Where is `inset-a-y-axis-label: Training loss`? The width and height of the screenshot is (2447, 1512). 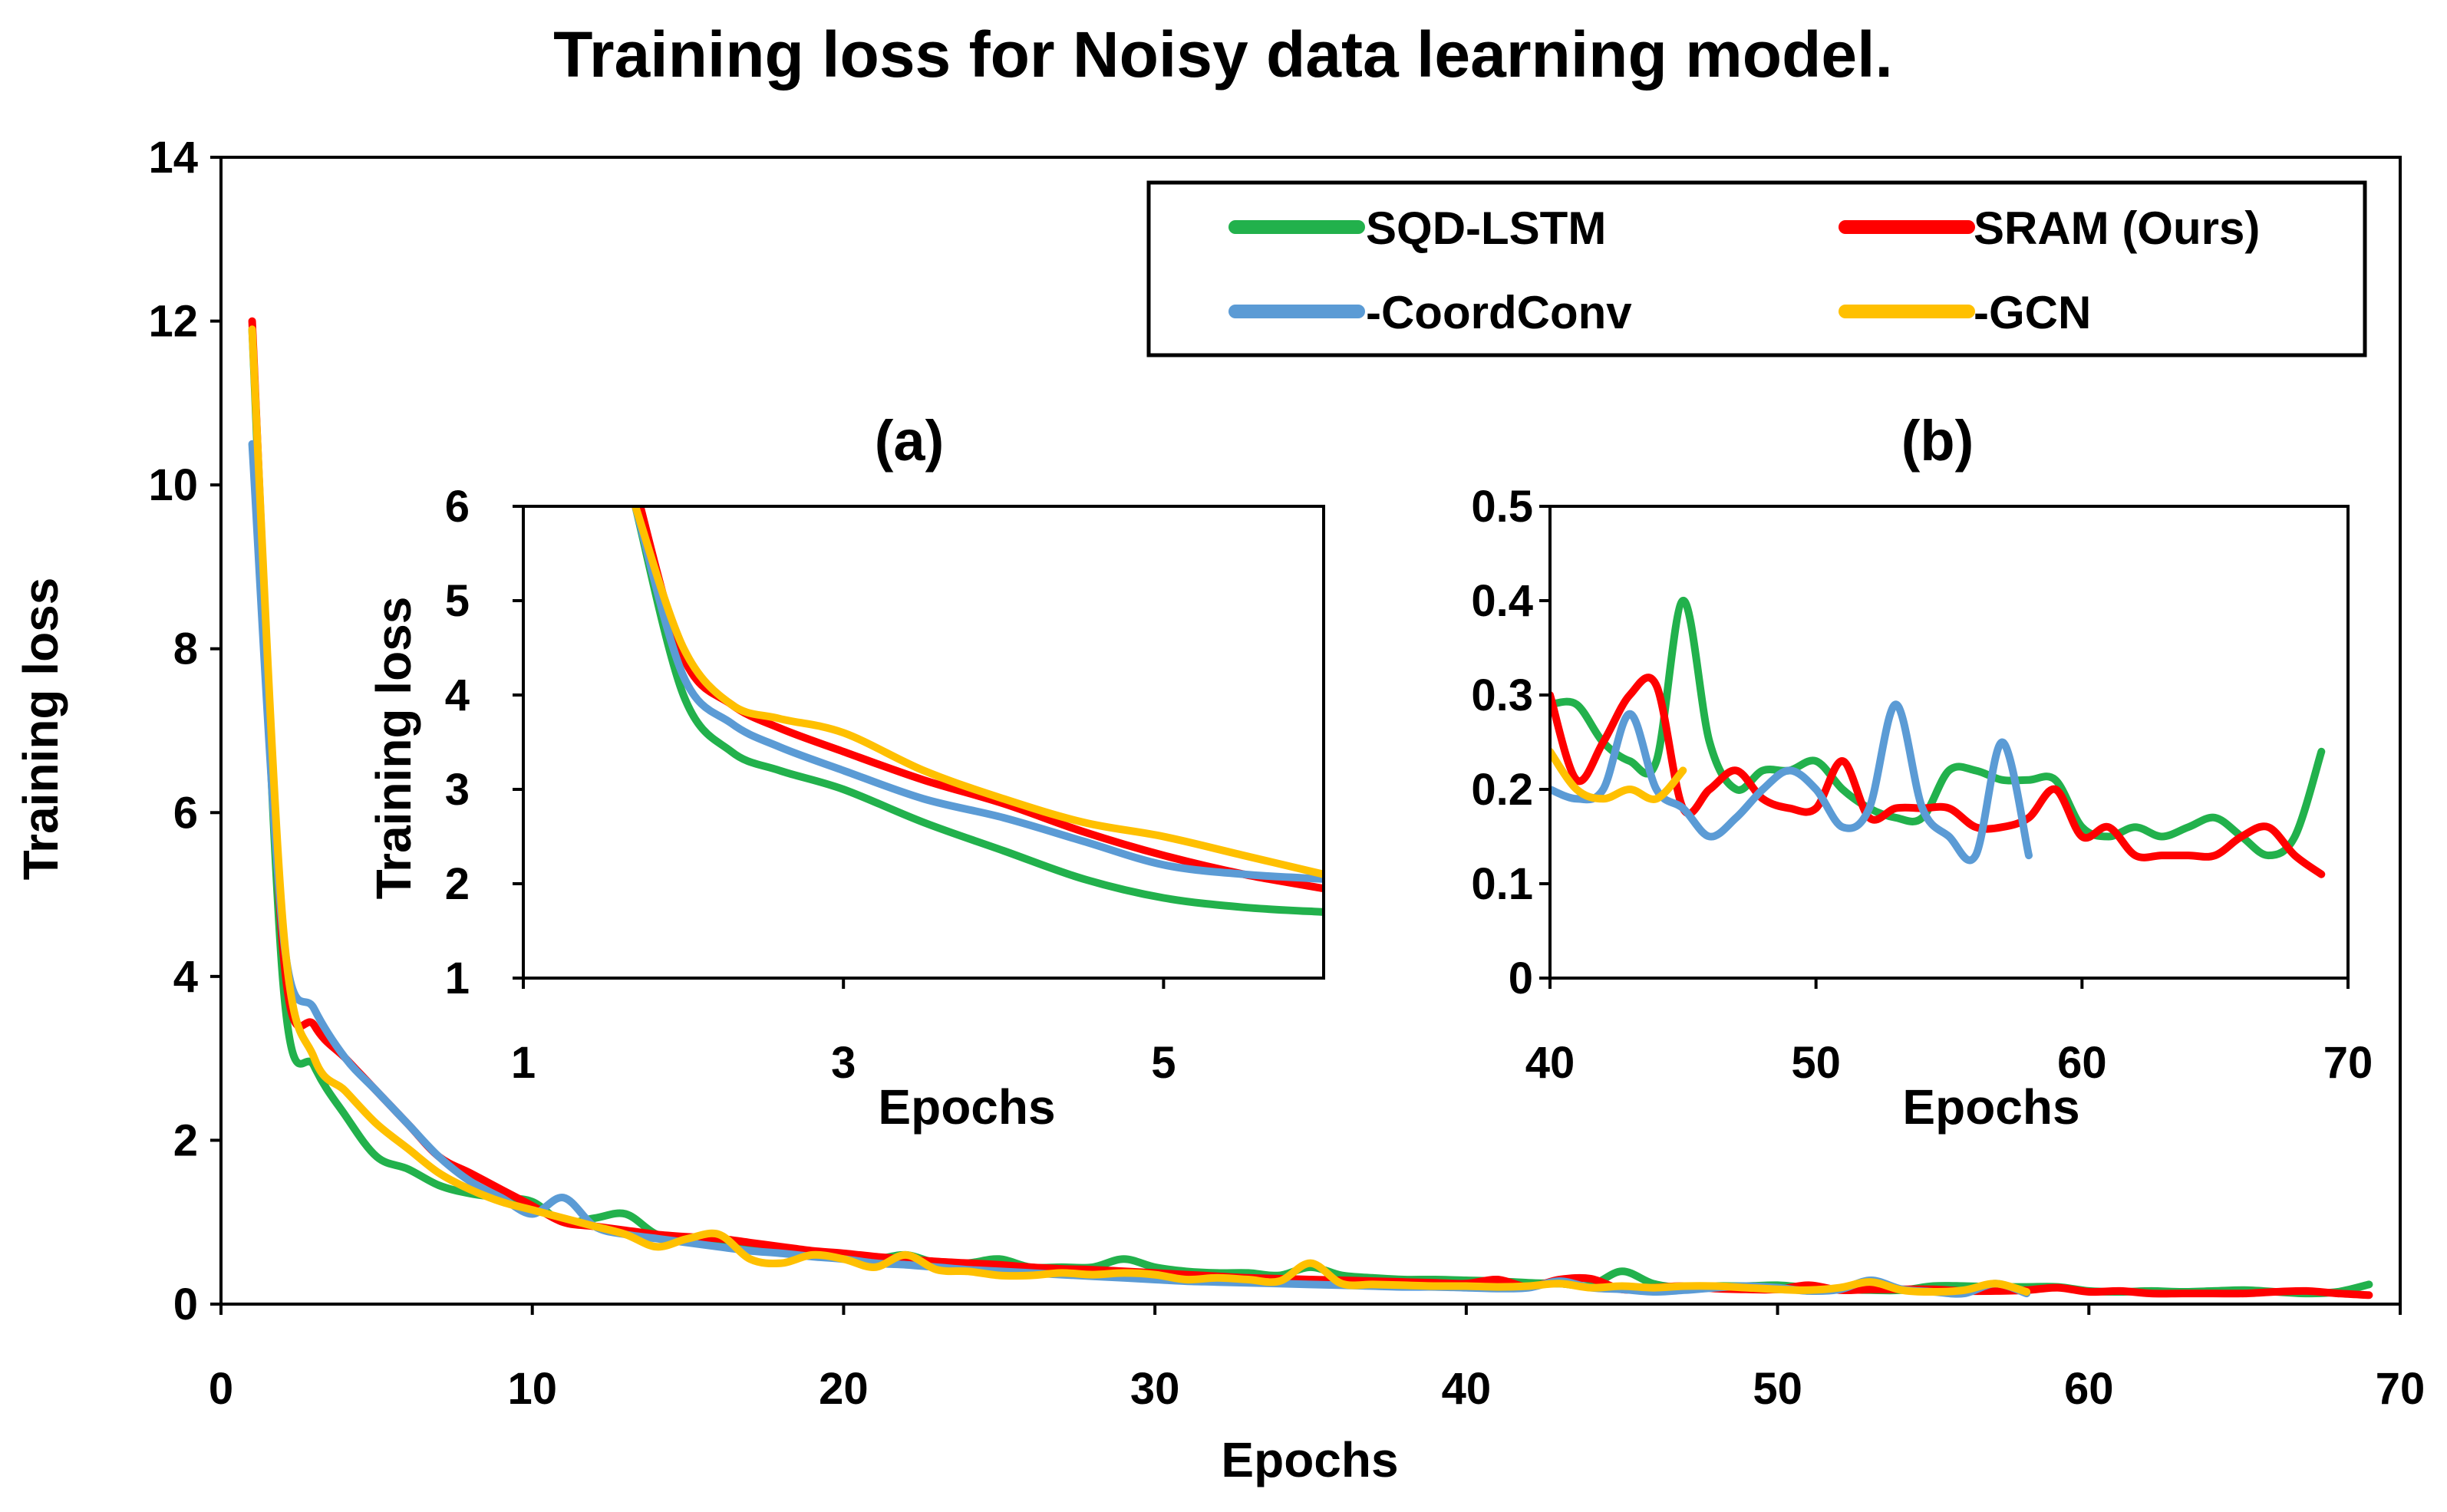
inset-a-y-axis-label: Training loss is located at coordinates (393, 748).